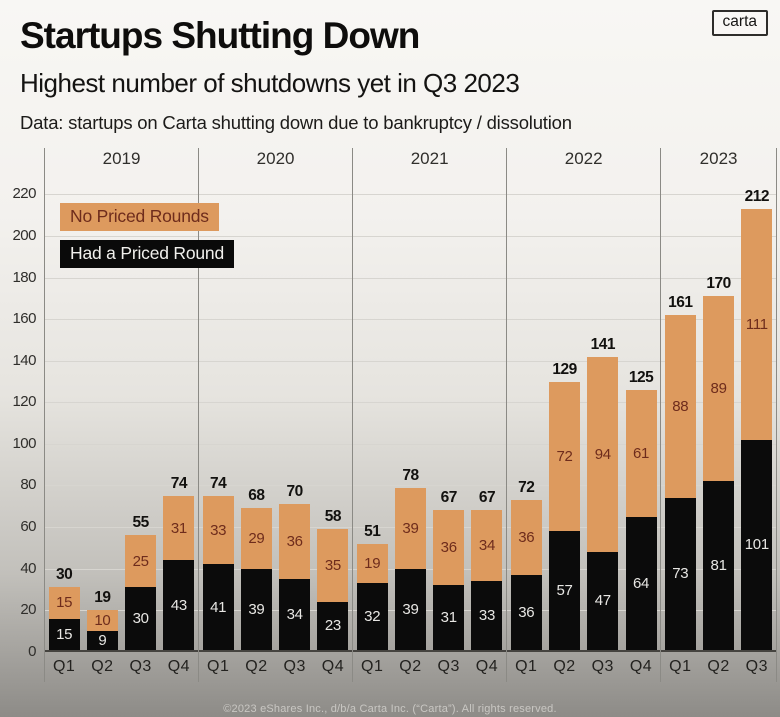 The height and width of the screenshot is (717, 780). What do you see at coordinates (372, 531) in the screenshot?
I see `total-label: 51` at bounding box center [372, 531].